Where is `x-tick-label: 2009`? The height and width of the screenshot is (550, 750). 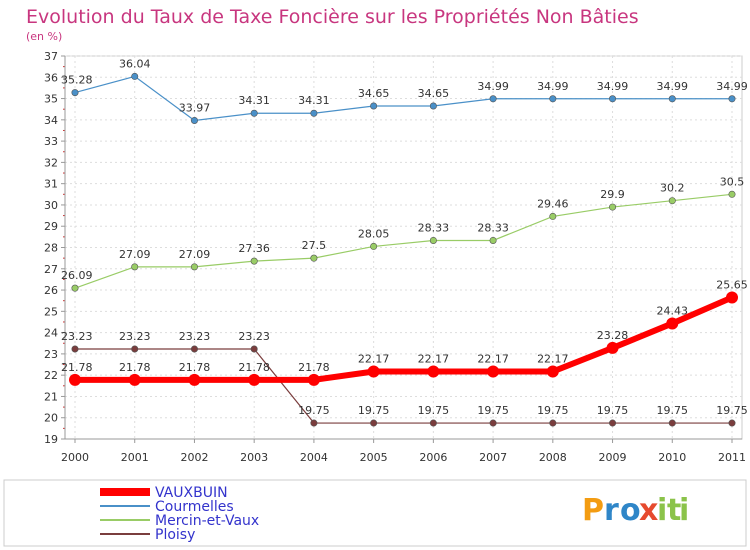
x-tick-label: 2009 is located at coordinates (613, 457).